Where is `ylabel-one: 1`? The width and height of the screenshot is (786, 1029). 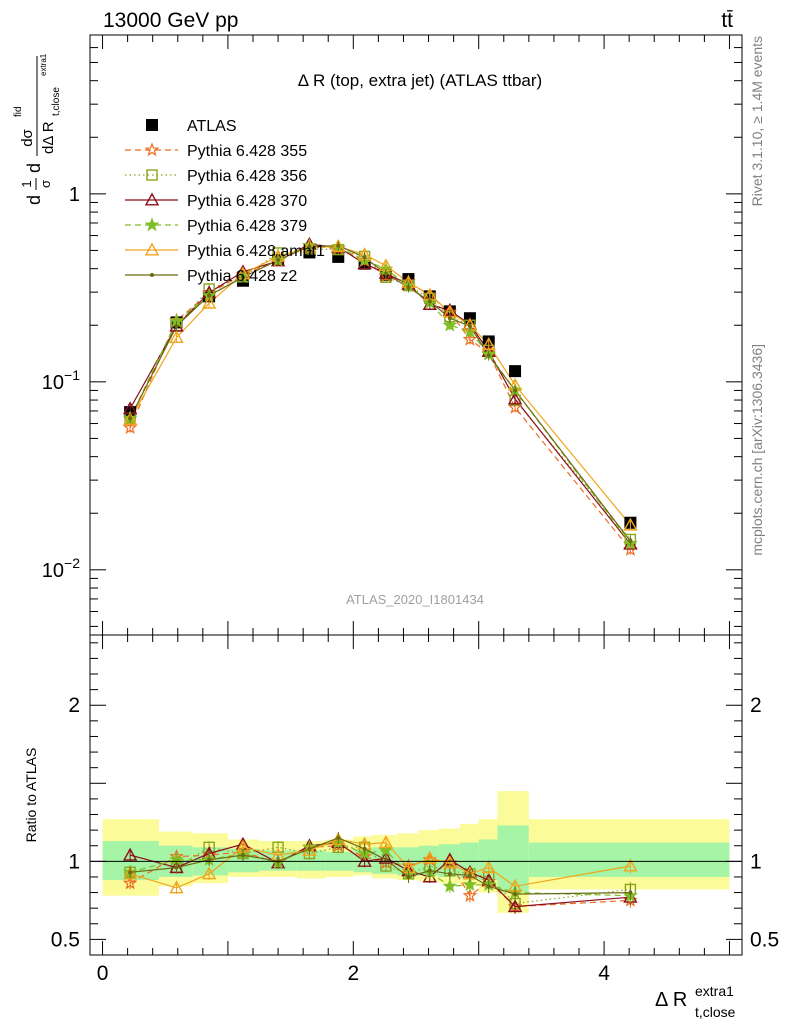
ylabel-one: 1 is located at coordinates (26, 183).